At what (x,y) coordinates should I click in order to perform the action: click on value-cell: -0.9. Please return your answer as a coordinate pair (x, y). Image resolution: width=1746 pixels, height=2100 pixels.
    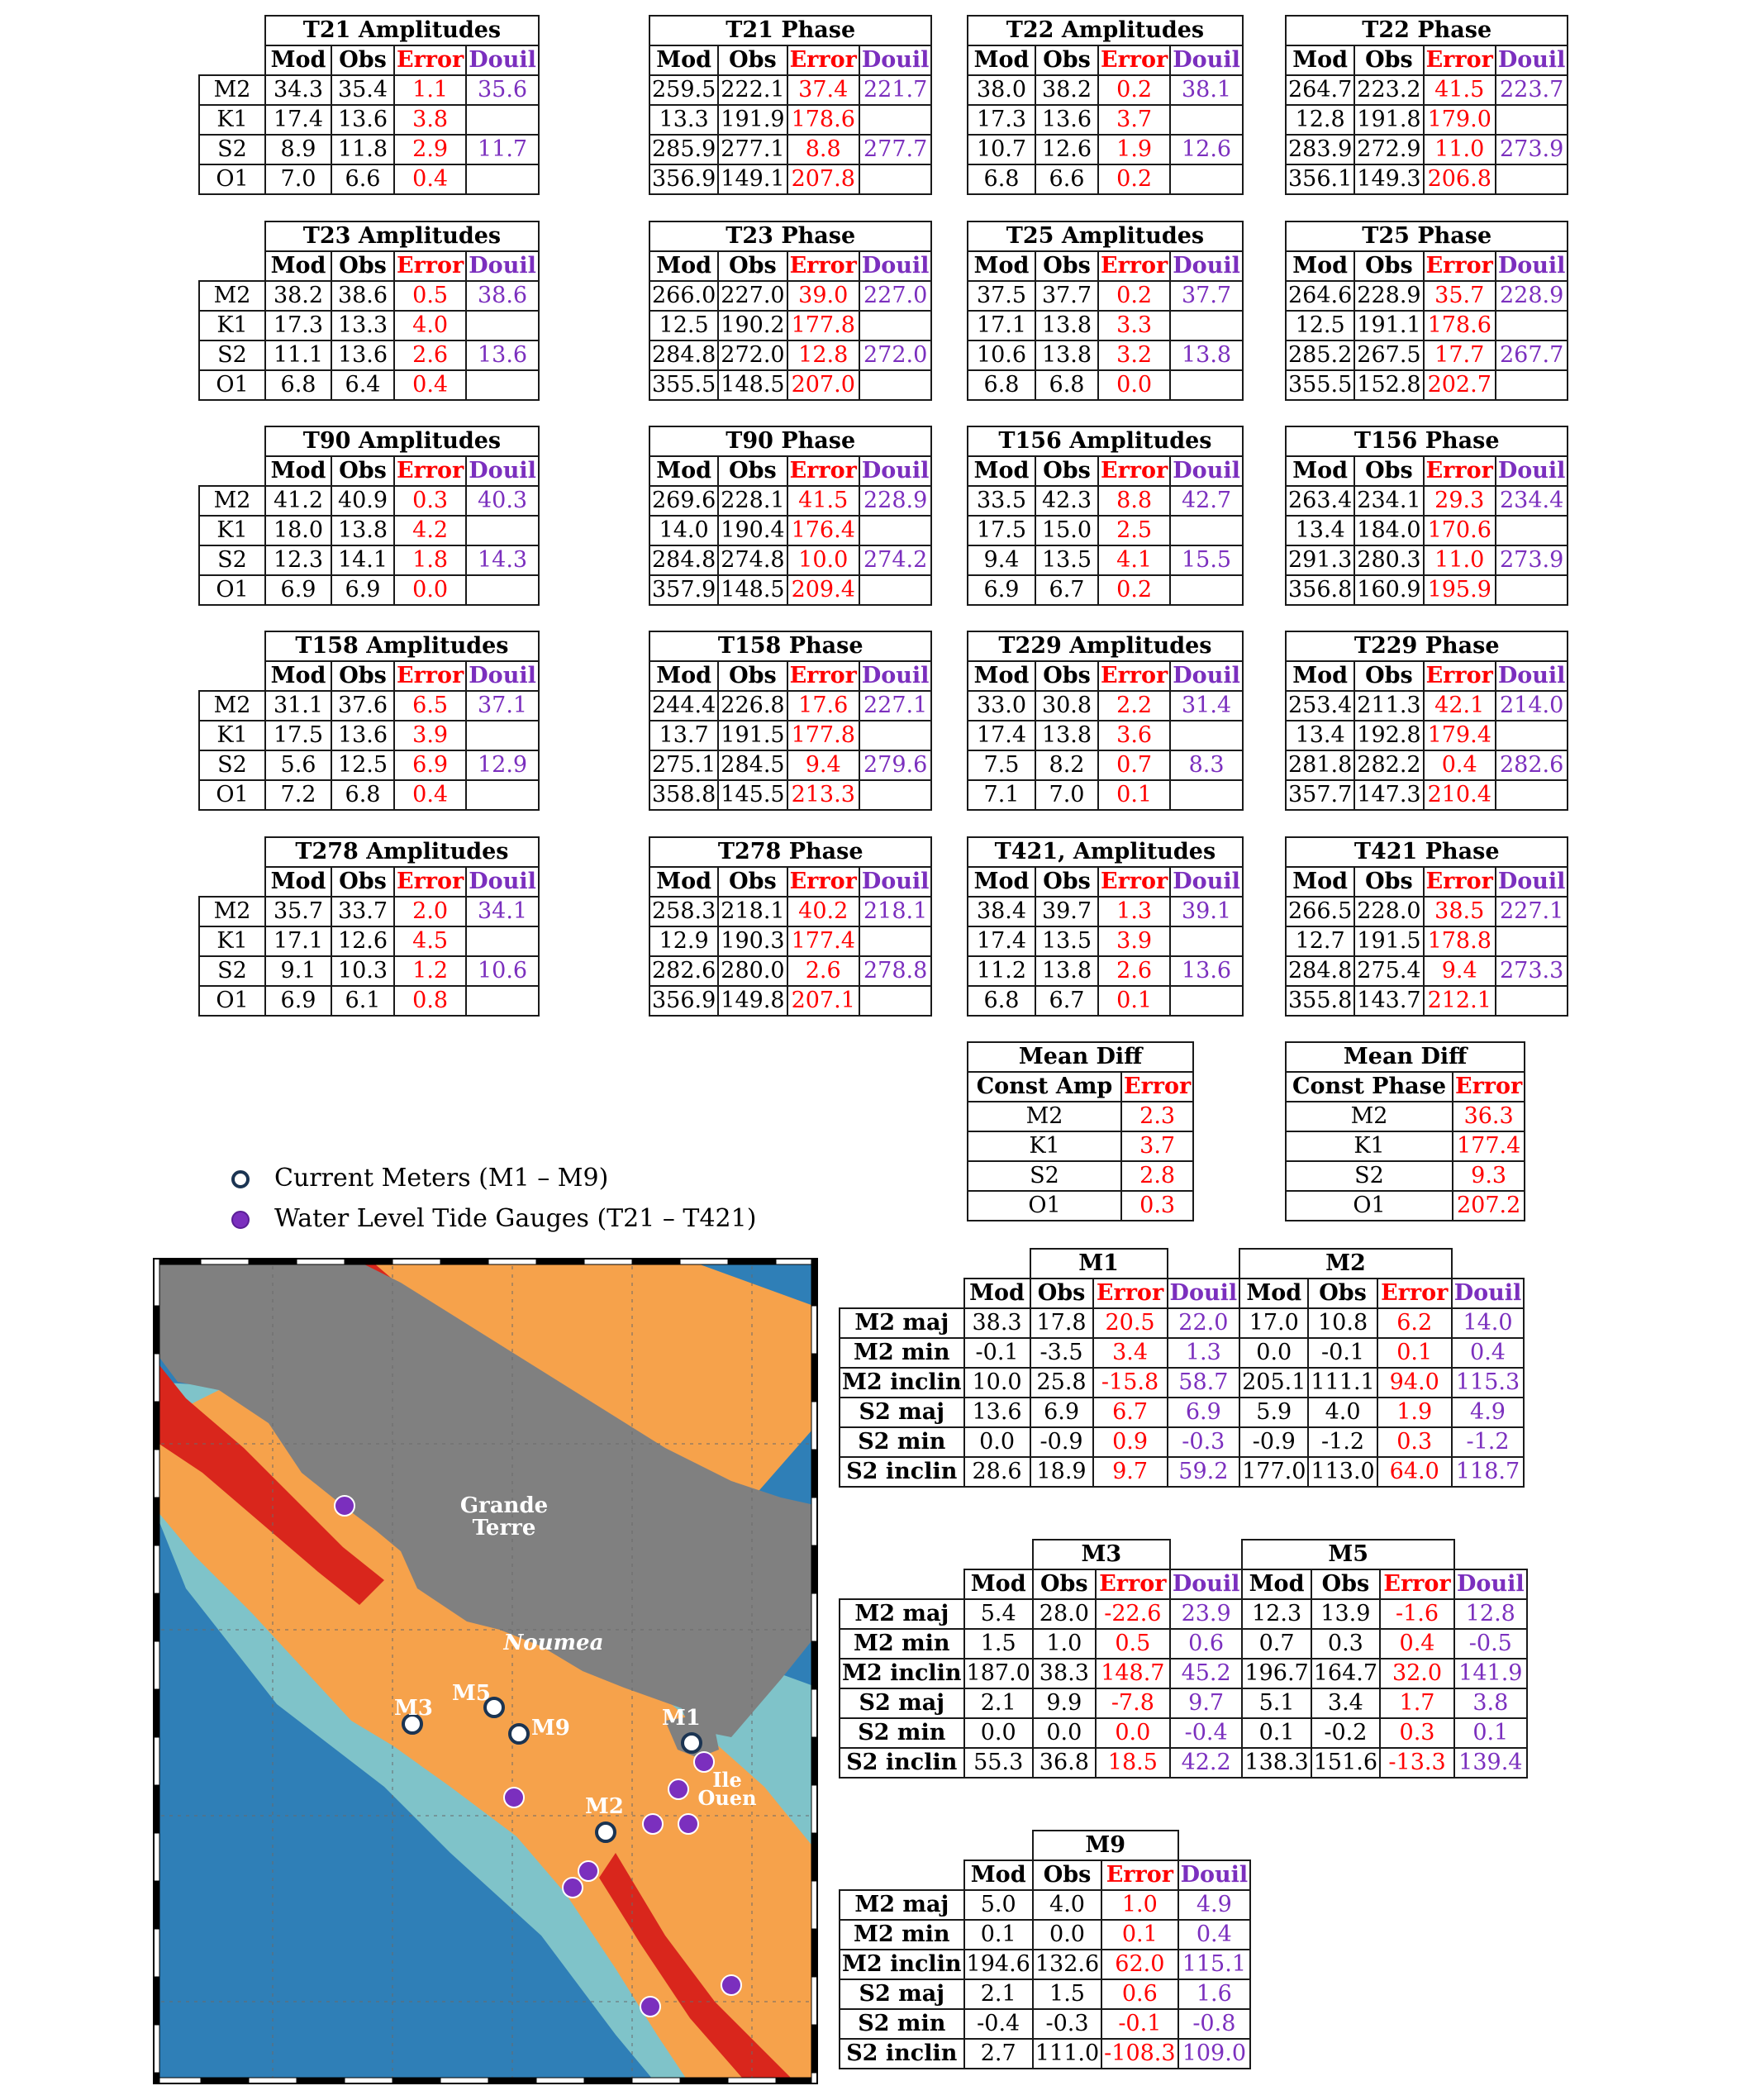
    Looking at the image, I should click on (1061, 1442).